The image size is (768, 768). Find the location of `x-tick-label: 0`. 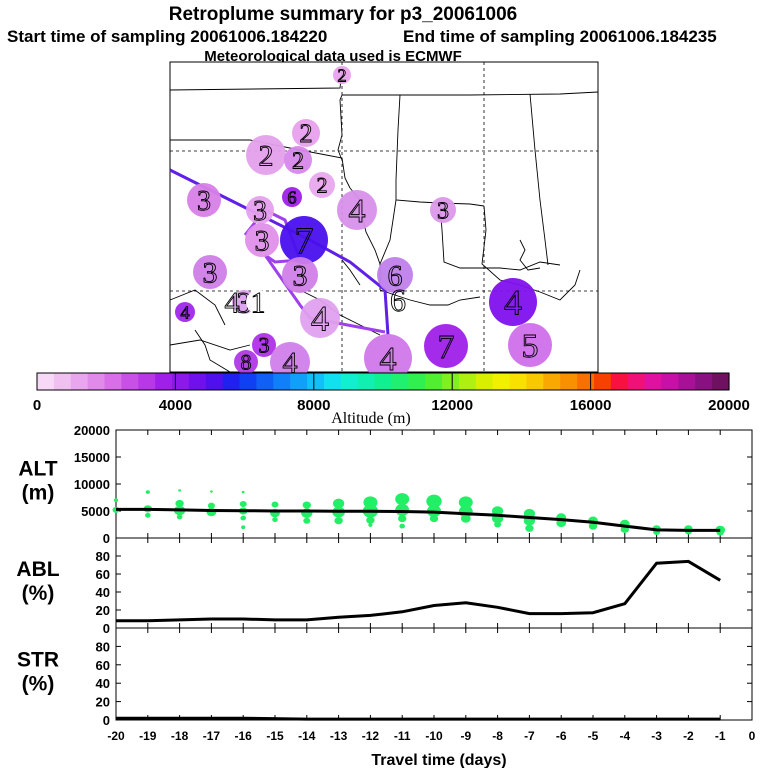

x-tick-label: 0 is located at coordinates (752, 736).